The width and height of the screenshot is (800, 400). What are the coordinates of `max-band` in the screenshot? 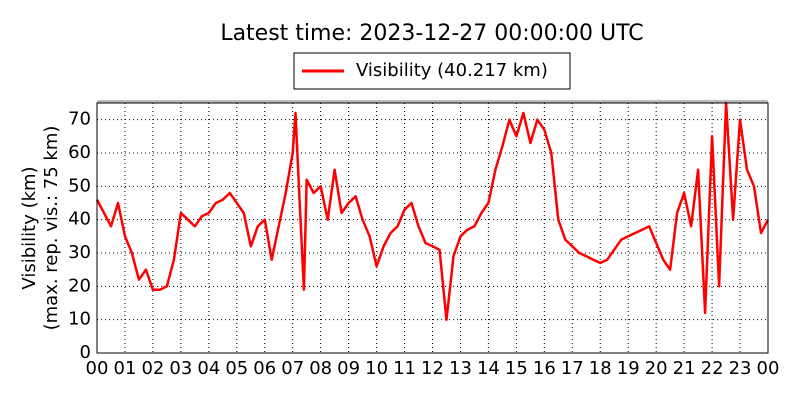 It's located at (432, 101).